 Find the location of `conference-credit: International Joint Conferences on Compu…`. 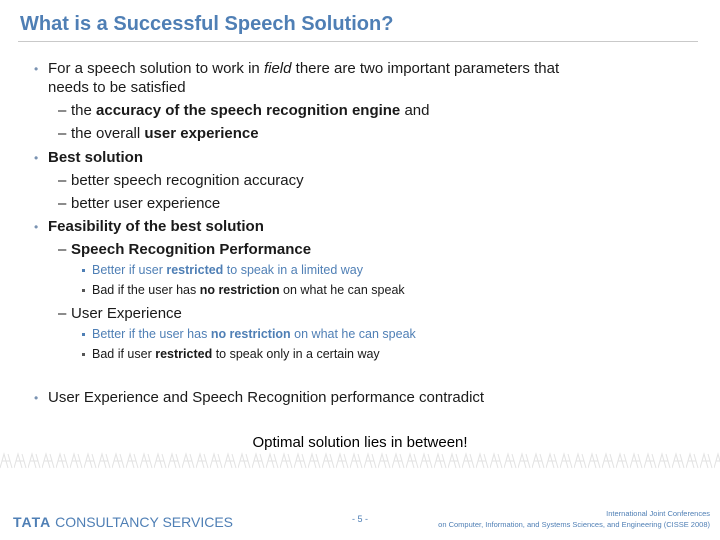

conference-credit: International Joint Conferences on Compu… is located at coordinates (574, 519).